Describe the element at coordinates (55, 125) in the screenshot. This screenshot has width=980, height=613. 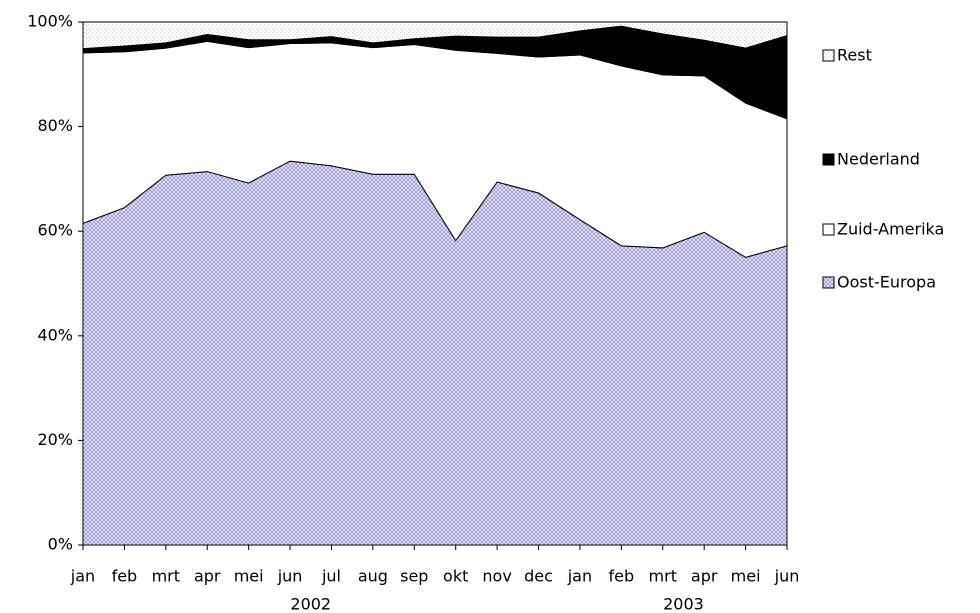
I see `y-tick-label: 80%` at that location.